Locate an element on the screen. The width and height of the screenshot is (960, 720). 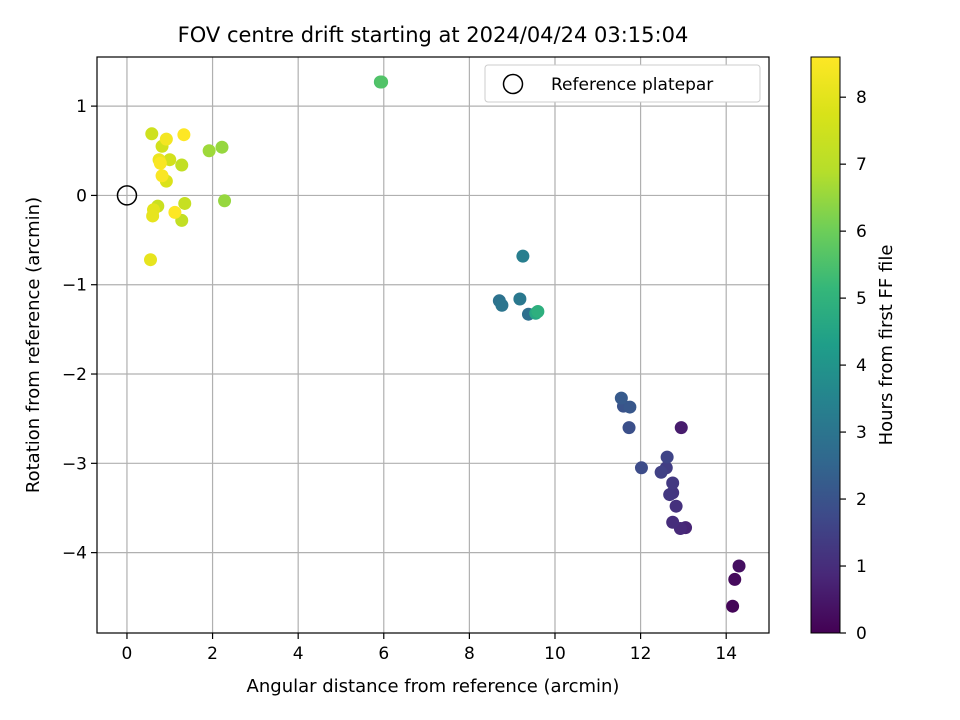
x-tick-label: 4 is located at coordinates (298, 654).